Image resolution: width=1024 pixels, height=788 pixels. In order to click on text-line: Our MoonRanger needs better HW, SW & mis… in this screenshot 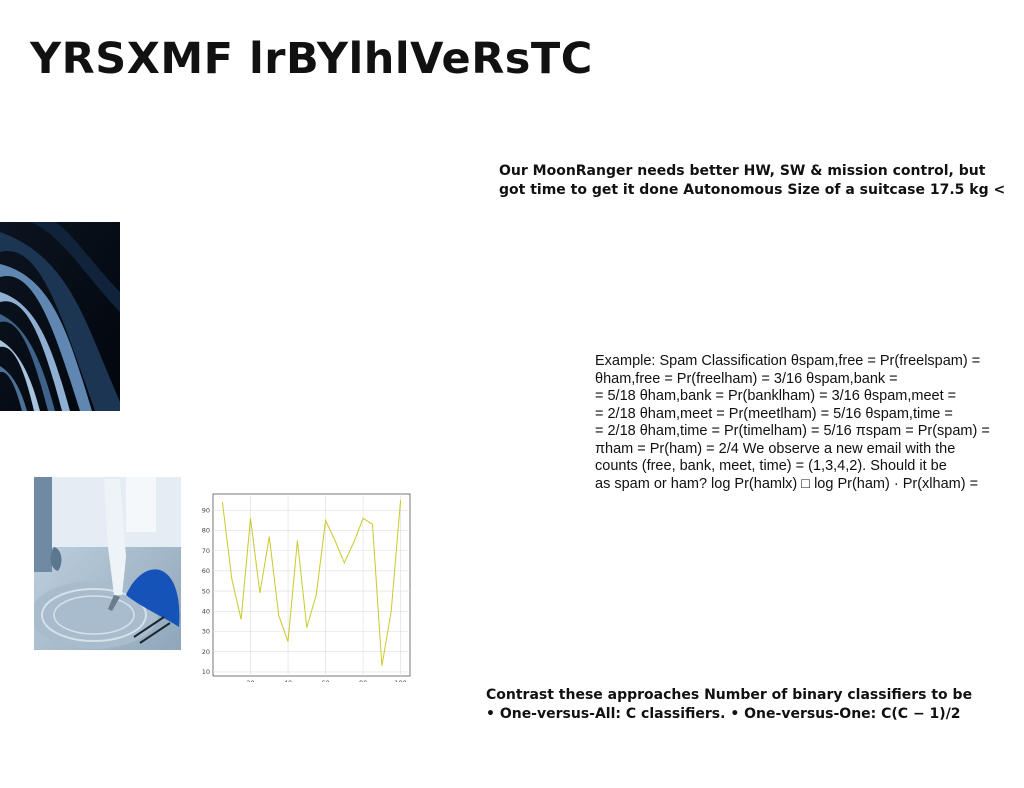, I will do `click(742, 171)`.